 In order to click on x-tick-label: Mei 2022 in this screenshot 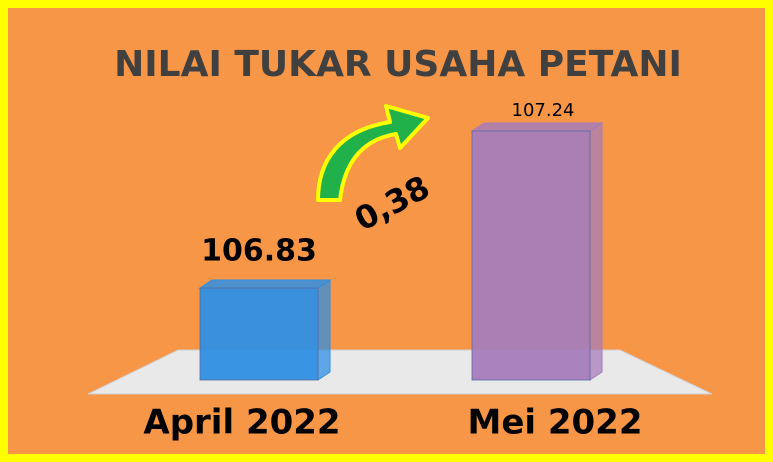, I will do `click(554, 423)`.